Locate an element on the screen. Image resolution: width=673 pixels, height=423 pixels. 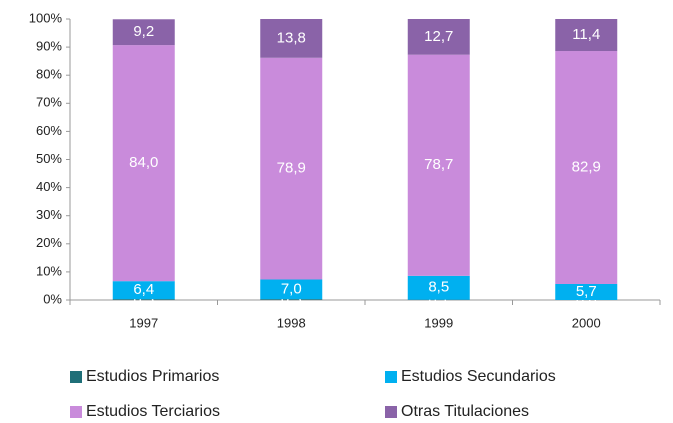
data-label: 84,0 is located at coordinates (143, 162).